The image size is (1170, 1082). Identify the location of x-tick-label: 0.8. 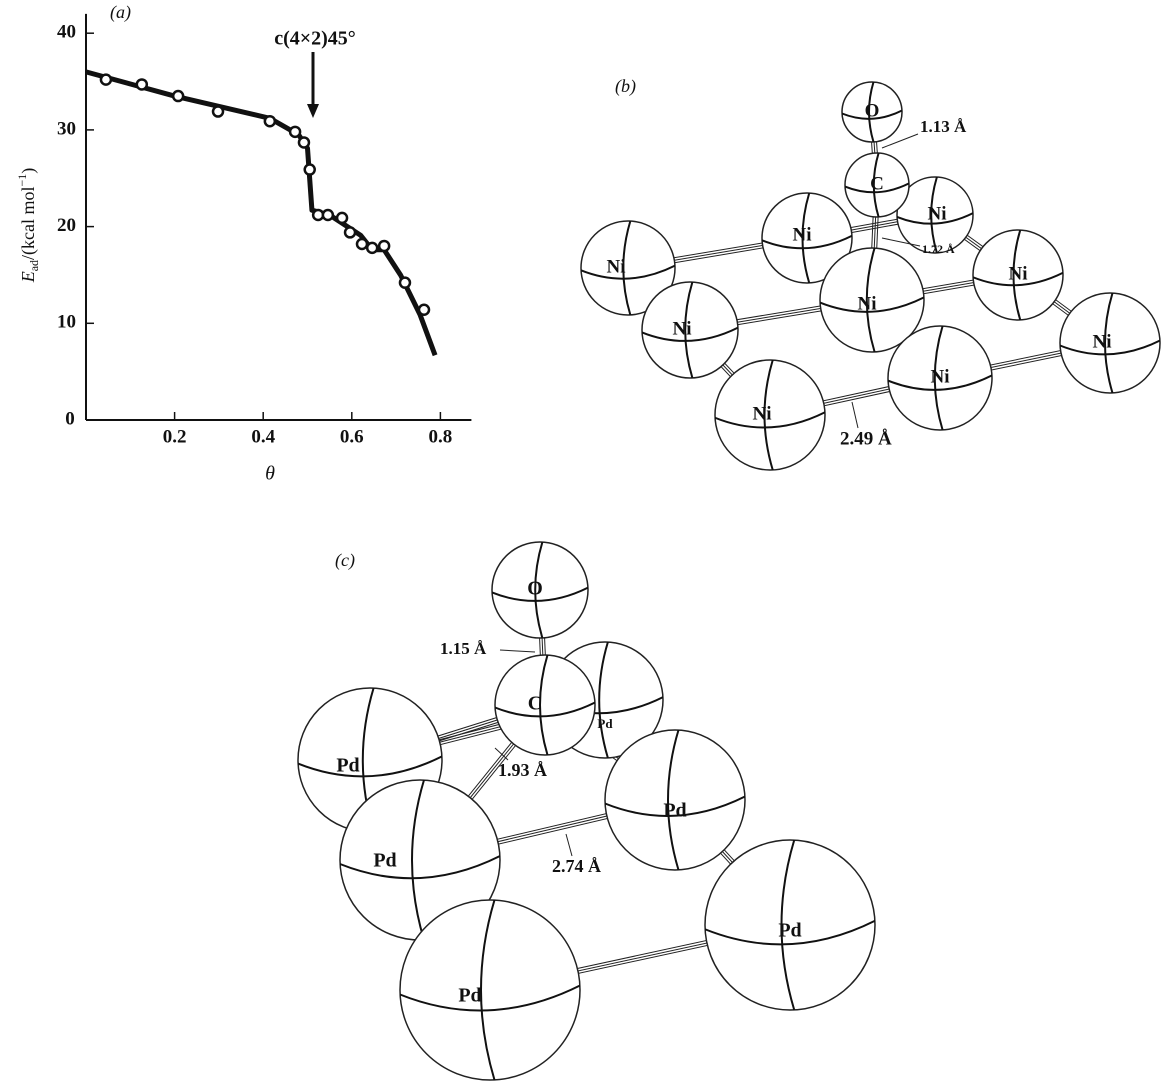
(441, 436).